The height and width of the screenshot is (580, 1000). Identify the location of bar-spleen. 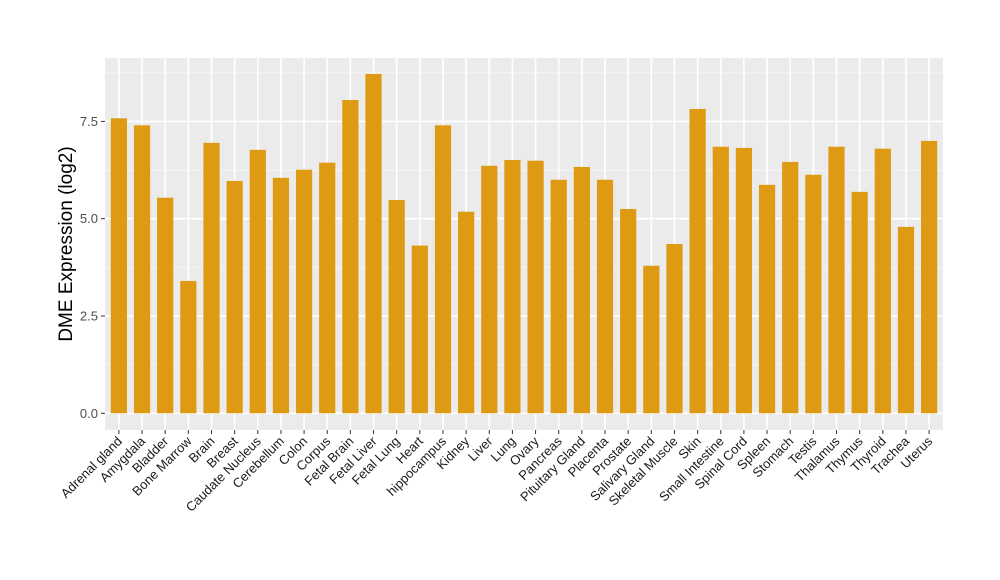
(767, 299).